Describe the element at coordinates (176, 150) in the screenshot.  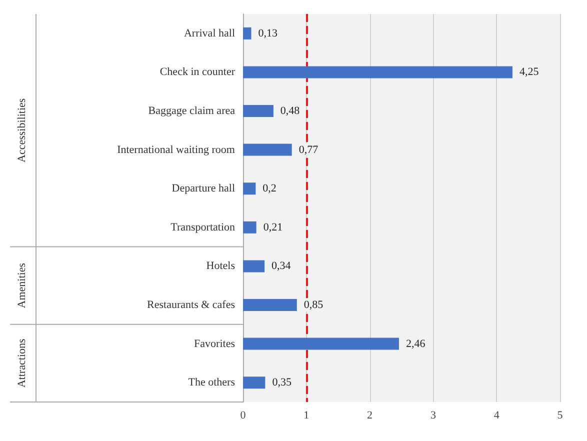
I see `y-tick-label: International waiting room` at that location.